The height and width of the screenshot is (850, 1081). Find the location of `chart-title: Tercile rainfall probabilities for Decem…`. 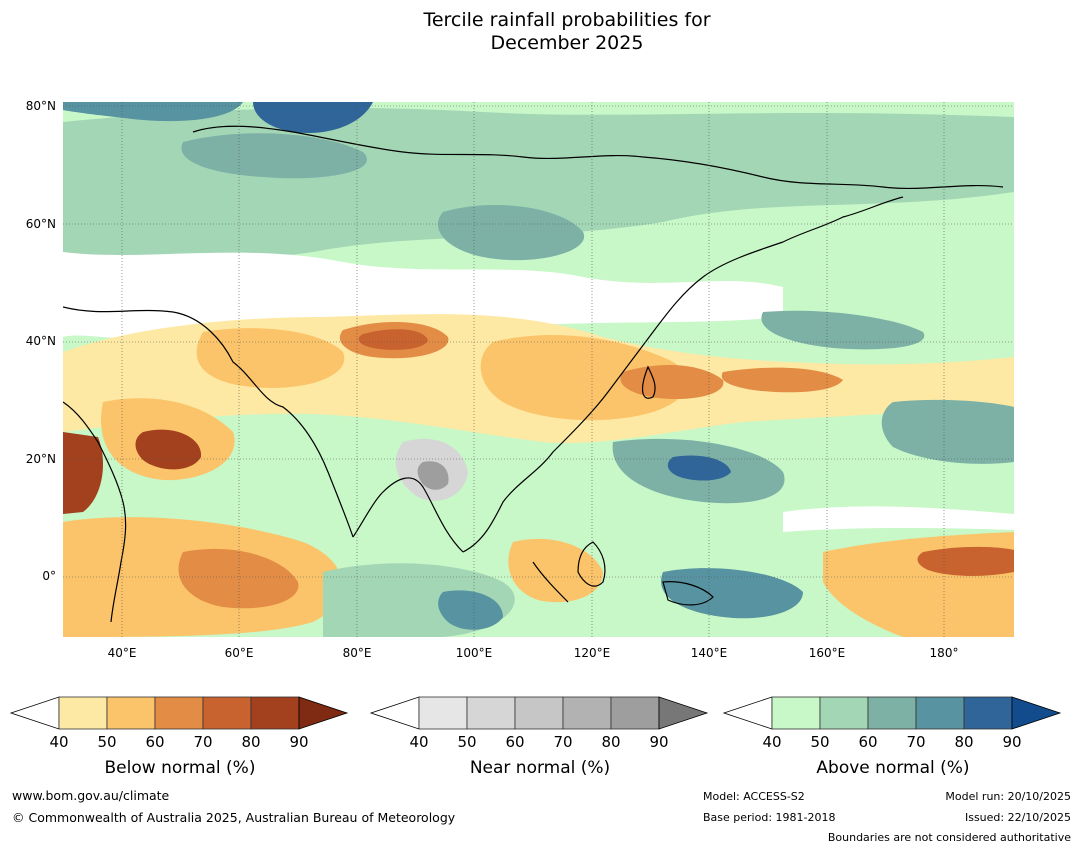

chart-title: Tercile rainfall probabilities for Decem… is located at coordinates (540, 32).